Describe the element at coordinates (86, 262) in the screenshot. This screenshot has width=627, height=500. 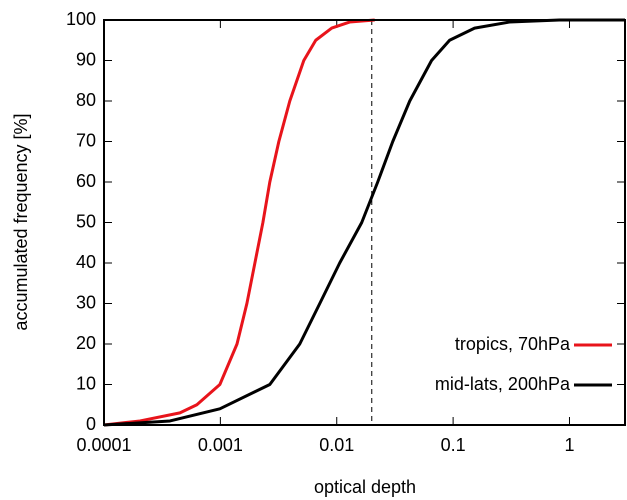
I see `y-tick-label: 40` at that location.